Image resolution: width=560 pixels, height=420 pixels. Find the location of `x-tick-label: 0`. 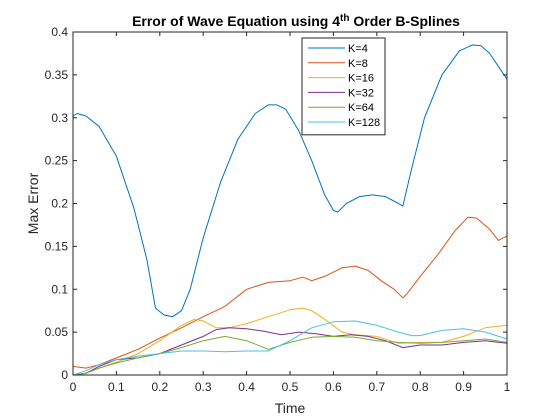

x-tick-label: 0 is located at coordinates (73, 387).